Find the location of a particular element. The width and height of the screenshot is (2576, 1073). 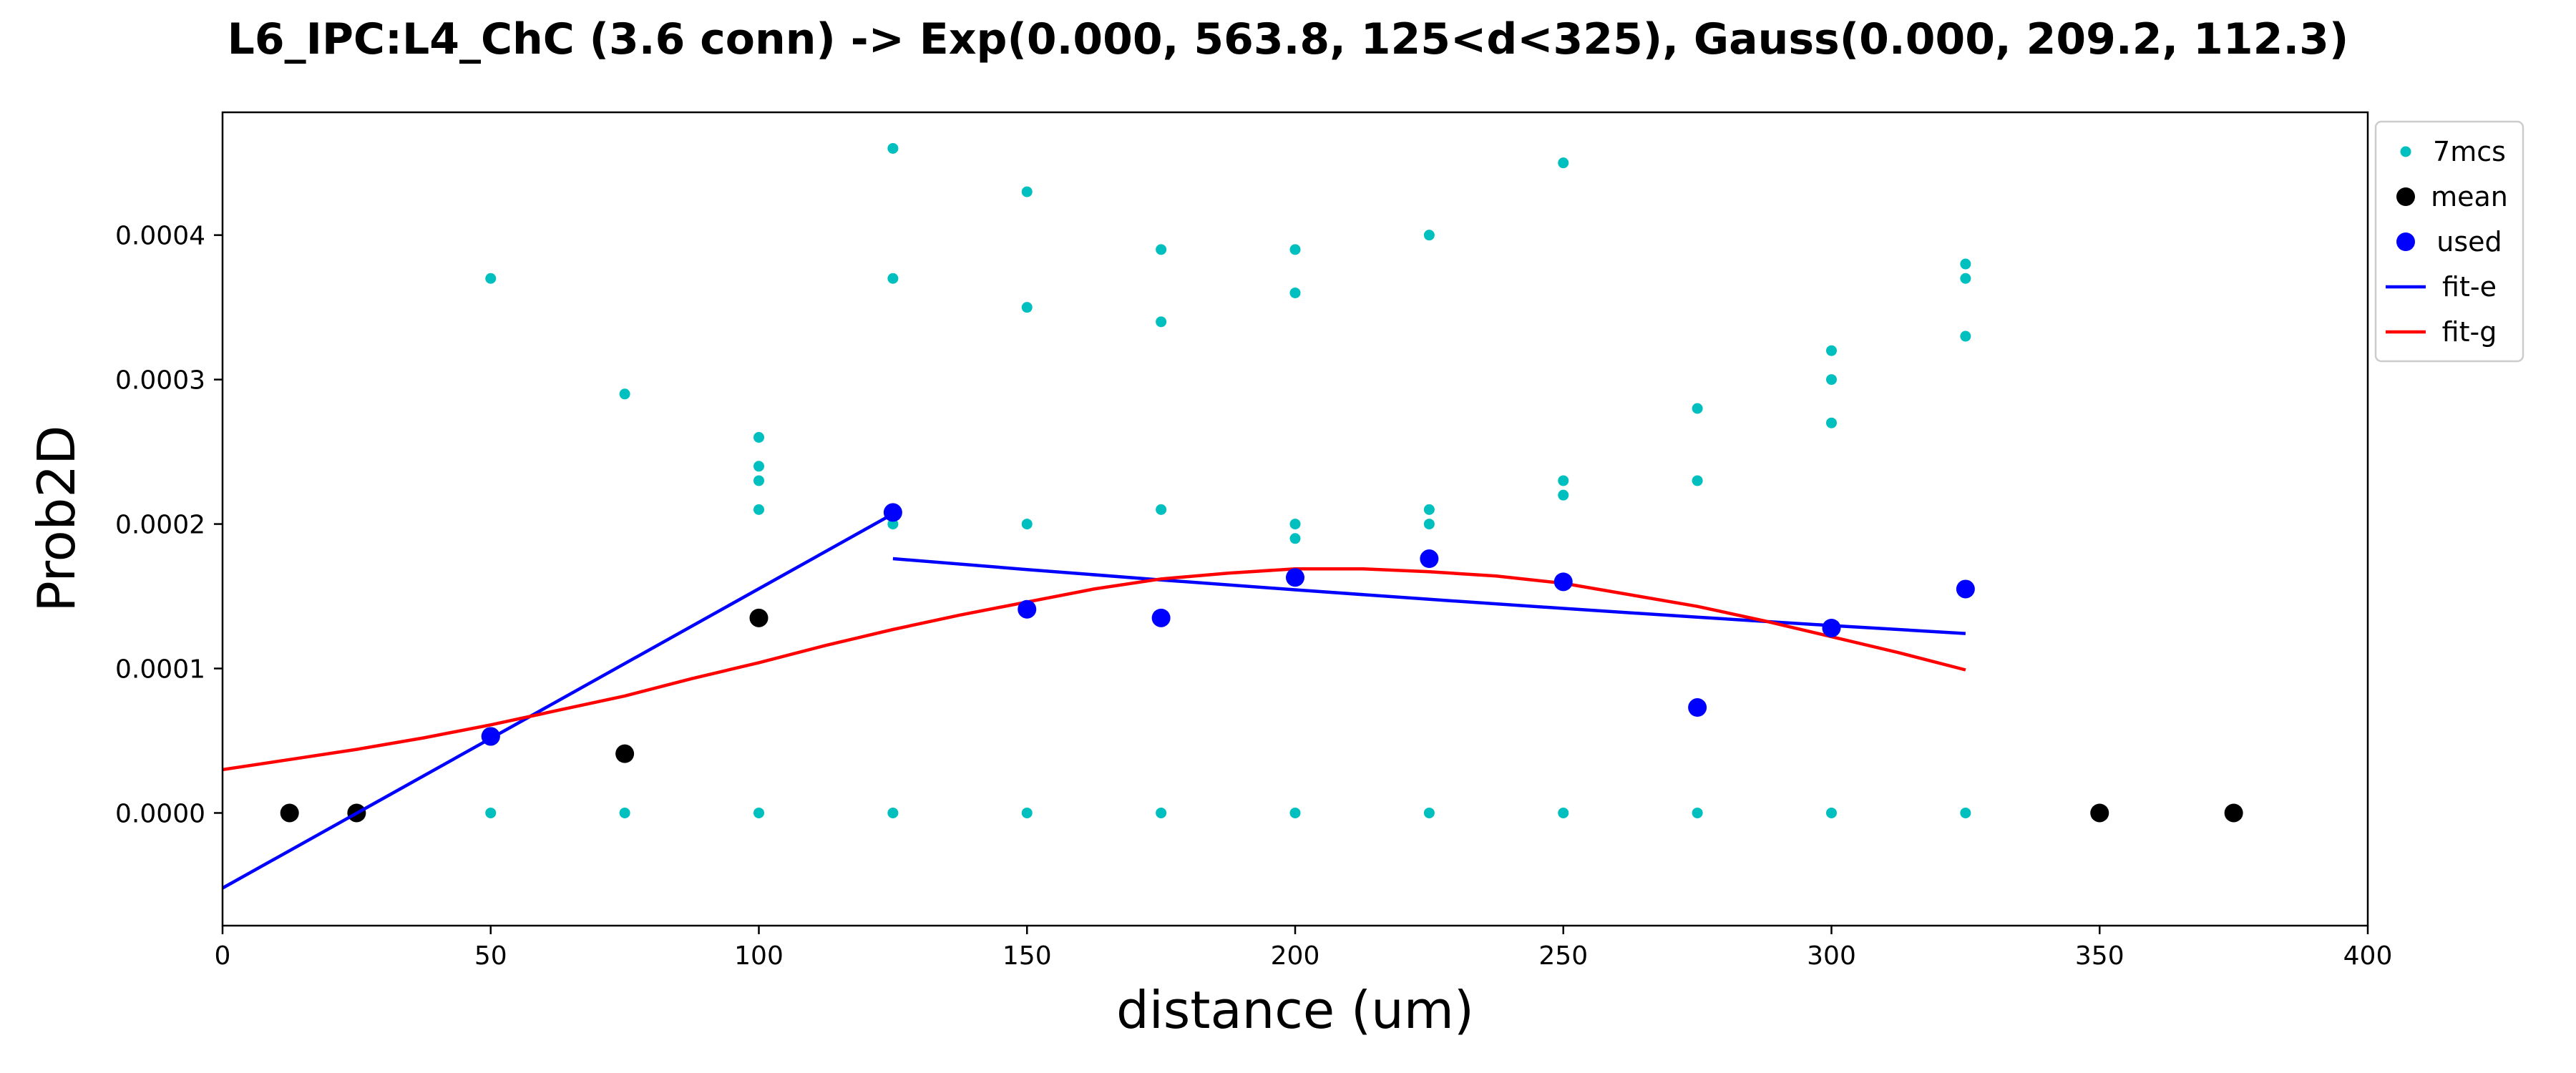

y-axis-label: Prob2D is located at coordinates (56, 518).